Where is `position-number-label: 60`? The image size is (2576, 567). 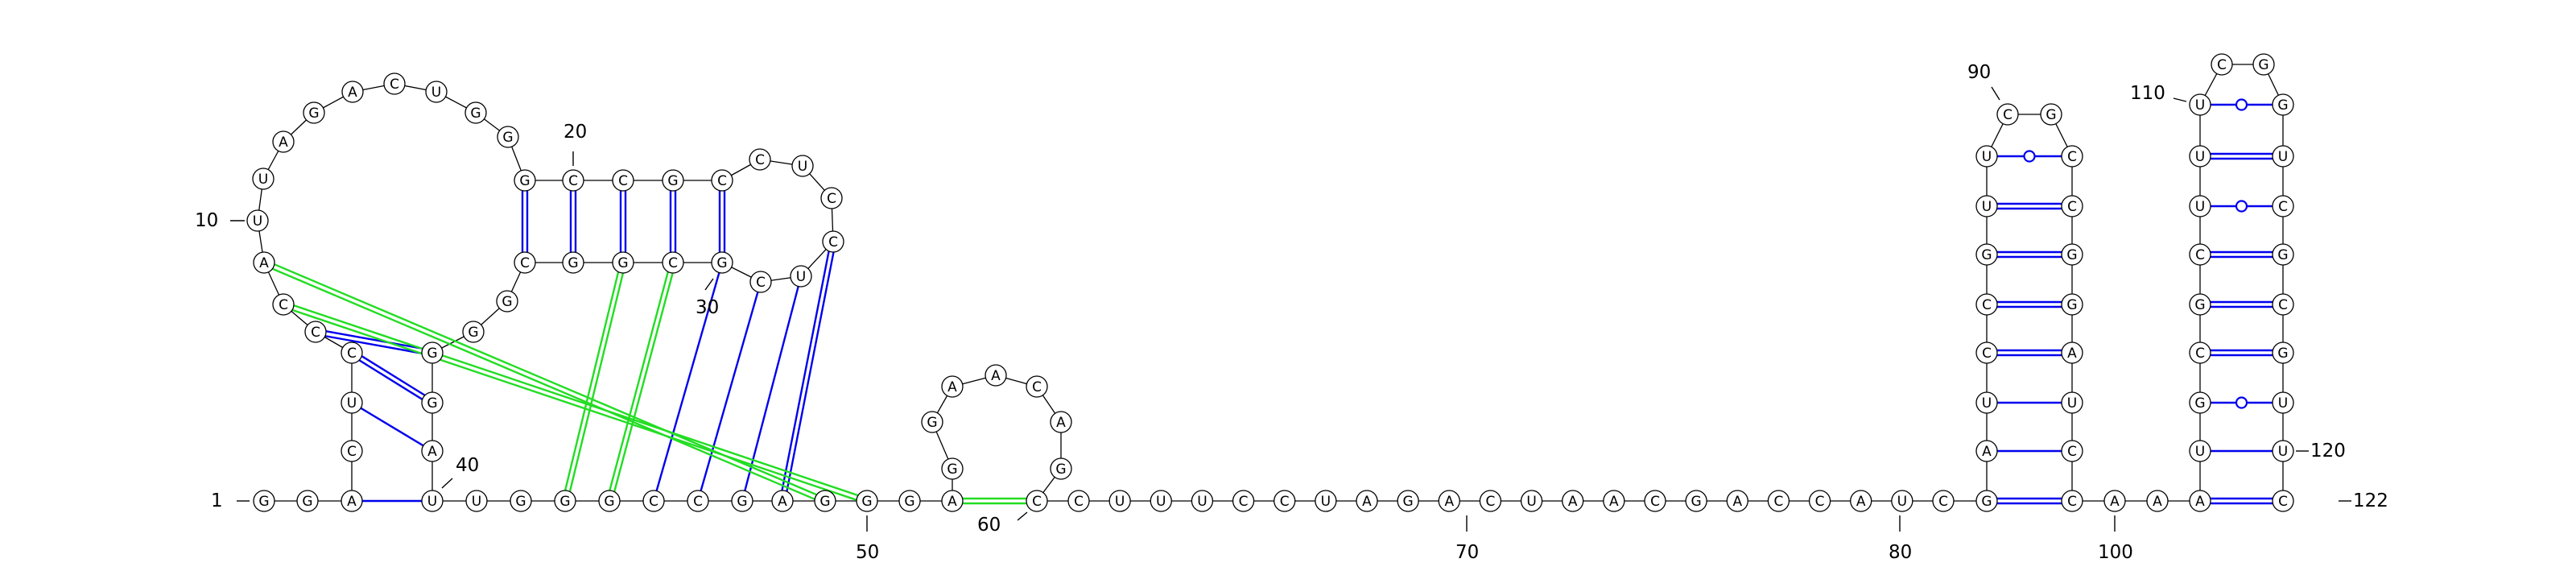
position-number-label: 60 is located at coordinates (989, 525).